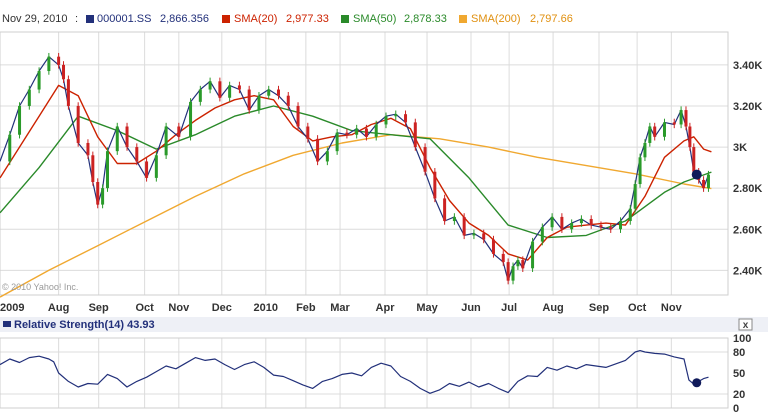 The width and height of the screenshot is (768, 416). I want to click on main-ytick-label: 2.80K, so click(747, 189).